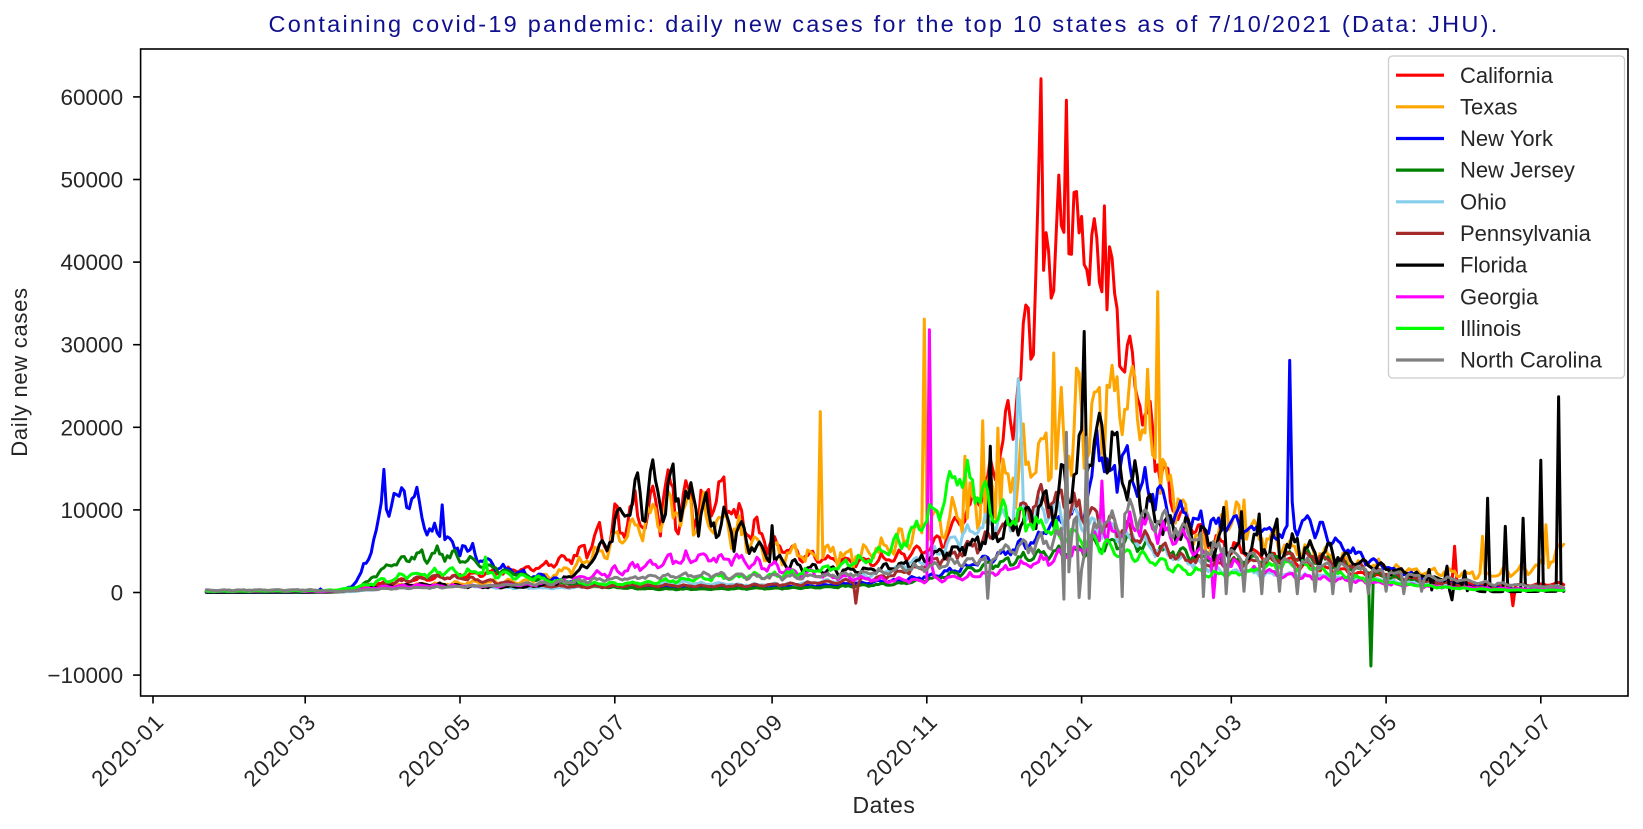  Describe the element at coordinates (92, 510) in the screenshot. I see `svg-text: 10000` at that location.